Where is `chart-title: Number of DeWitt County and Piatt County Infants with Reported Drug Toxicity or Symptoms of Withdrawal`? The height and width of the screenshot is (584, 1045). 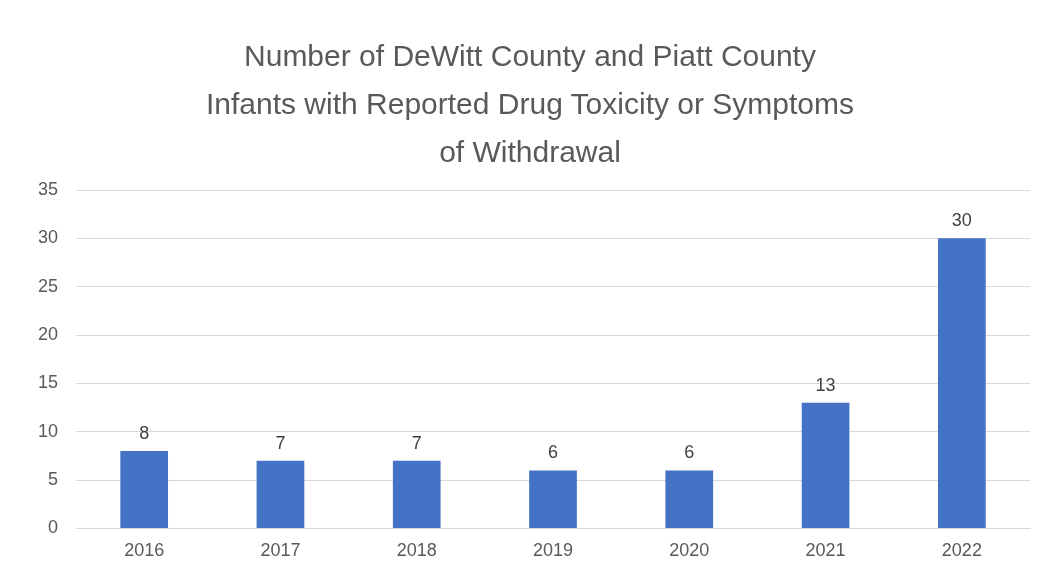
chart-title: Number of DeWitt County and Piatt County Infants with Reported Drug Toxicity or Symptoms of Withdrawal is located at coordinates (529, 104).